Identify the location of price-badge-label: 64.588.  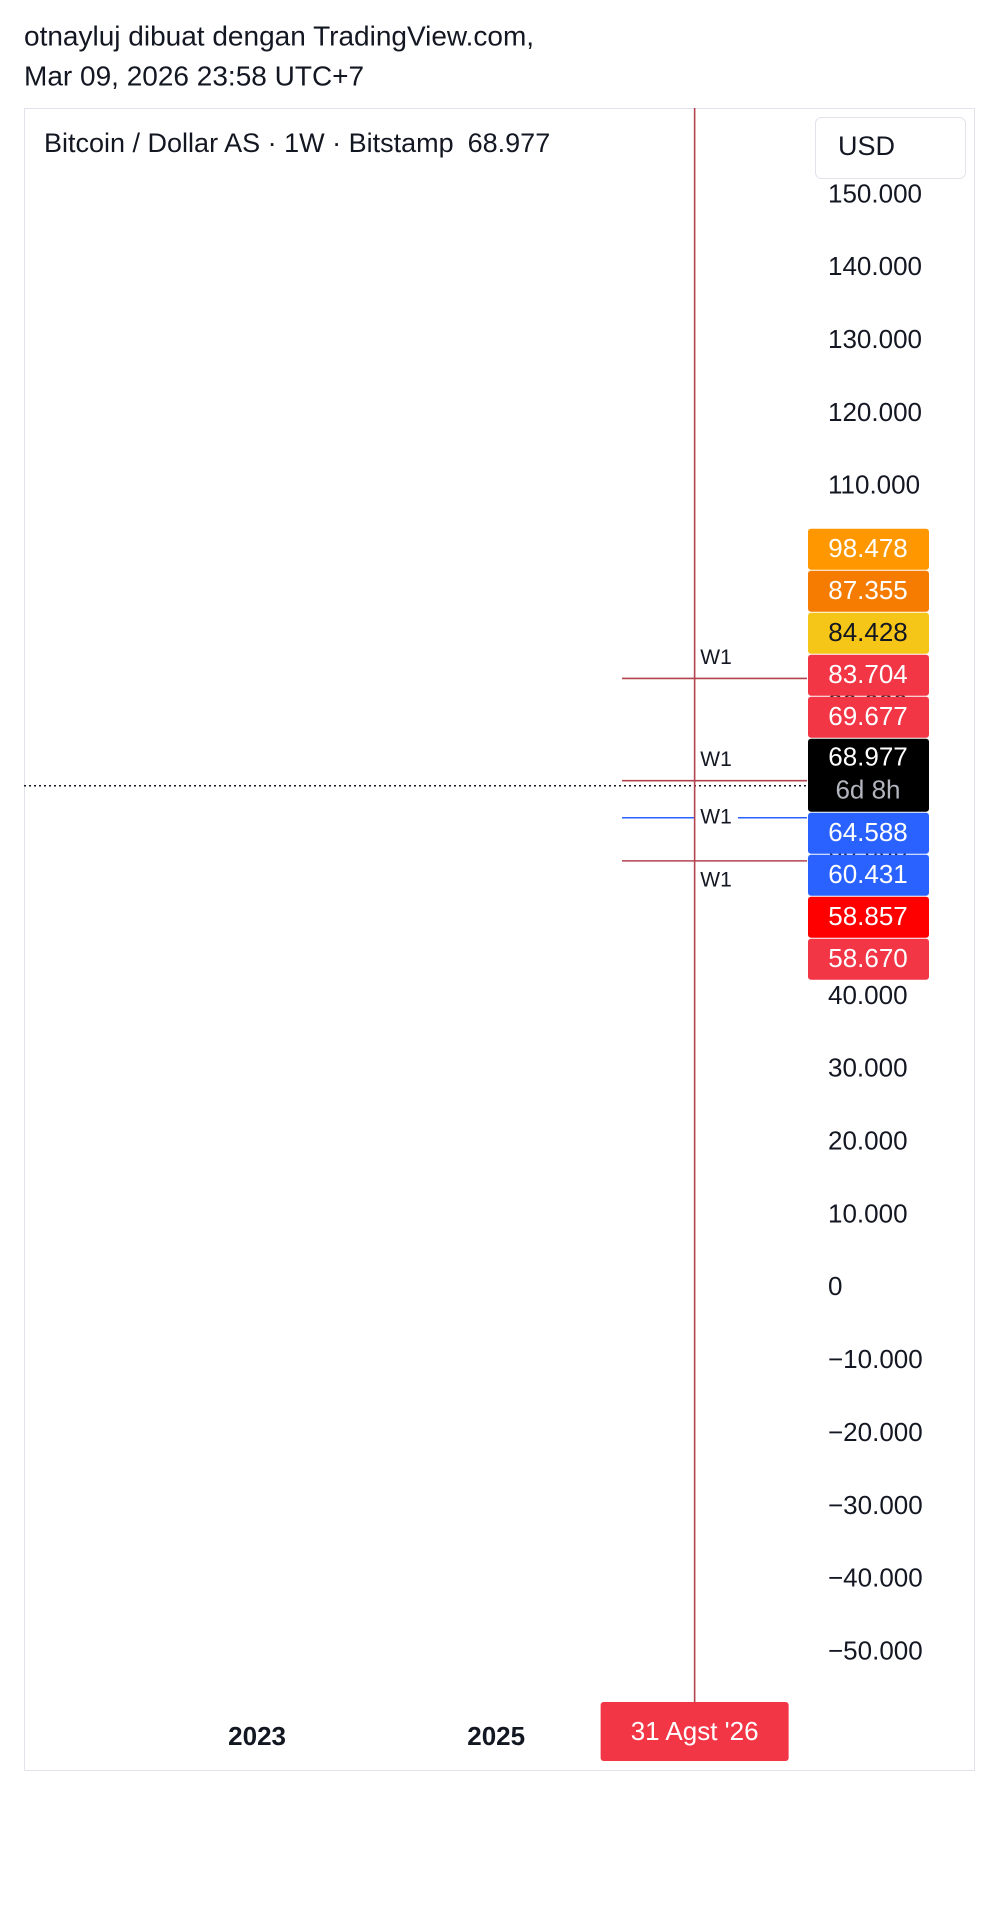
(868, 832).